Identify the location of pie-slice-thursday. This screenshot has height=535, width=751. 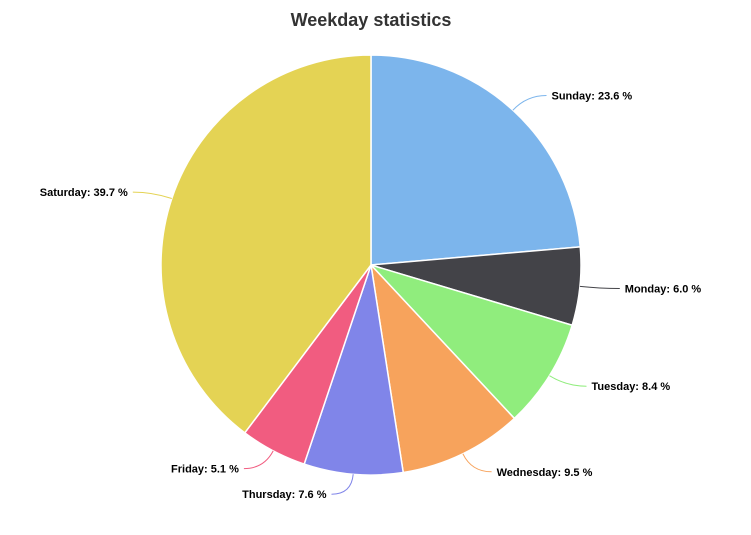
(353, 370).